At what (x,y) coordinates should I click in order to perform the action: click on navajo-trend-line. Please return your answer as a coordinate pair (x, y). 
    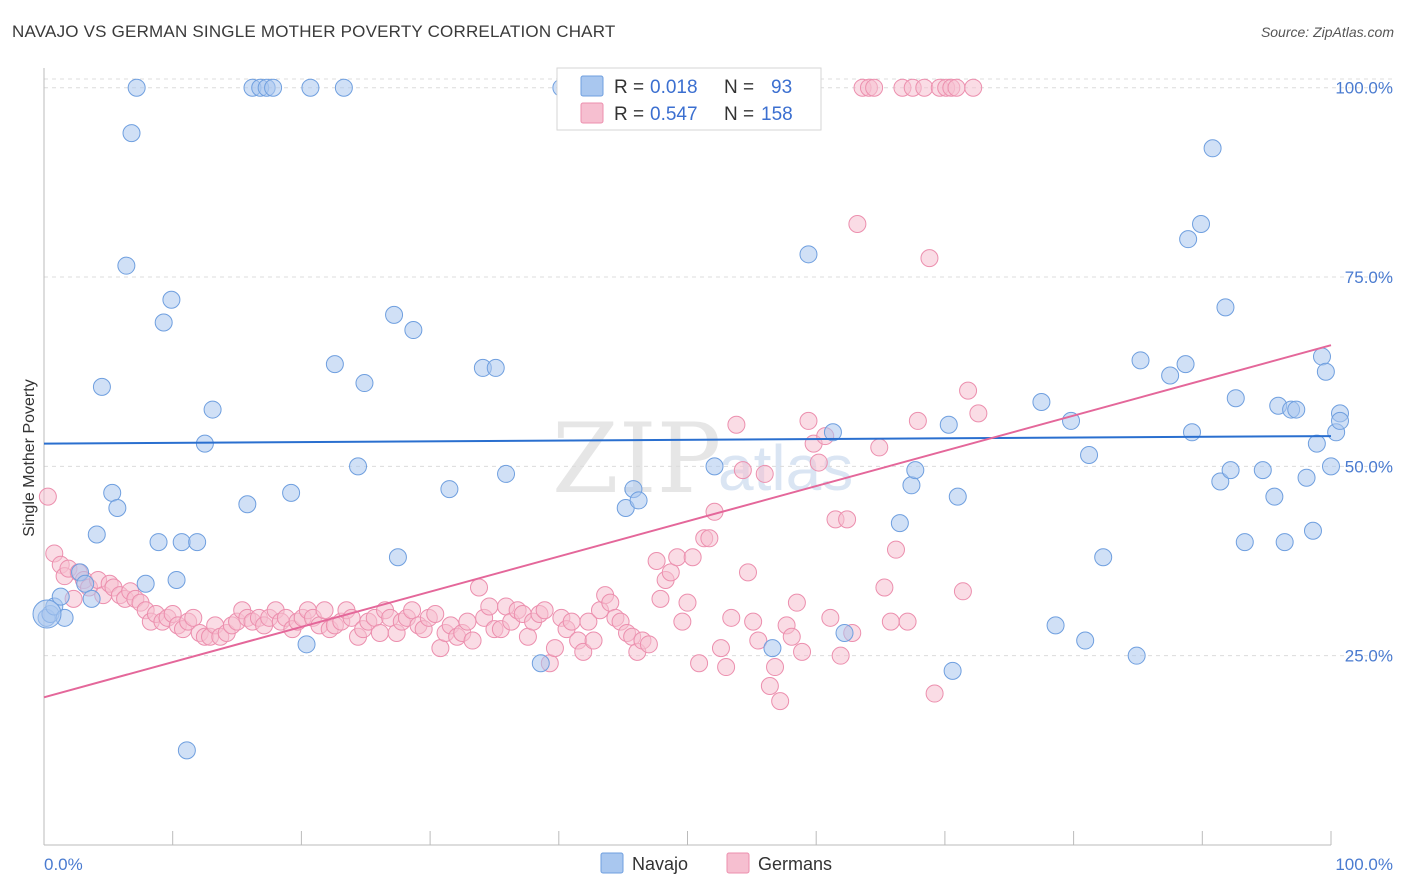
    Looking at the image, I should click on (687, 440).